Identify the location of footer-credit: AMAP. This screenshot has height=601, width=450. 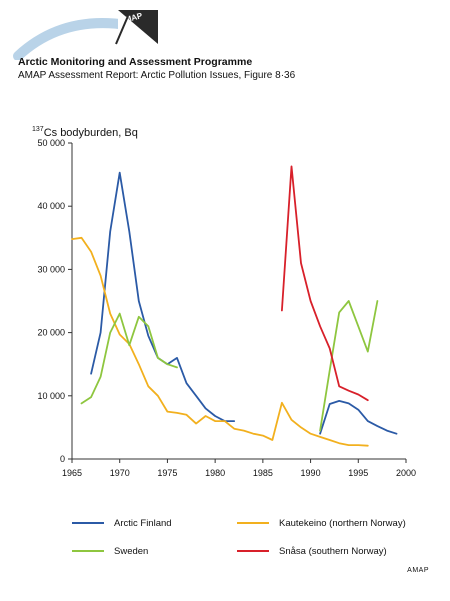
(418, 570).